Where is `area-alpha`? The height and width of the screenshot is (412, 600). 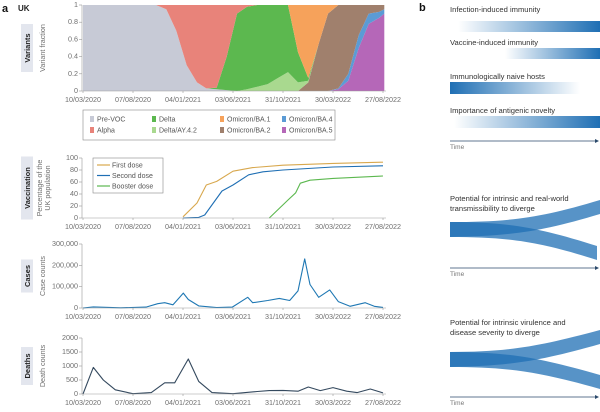 area-alpha is located at coordinates (234, 47).